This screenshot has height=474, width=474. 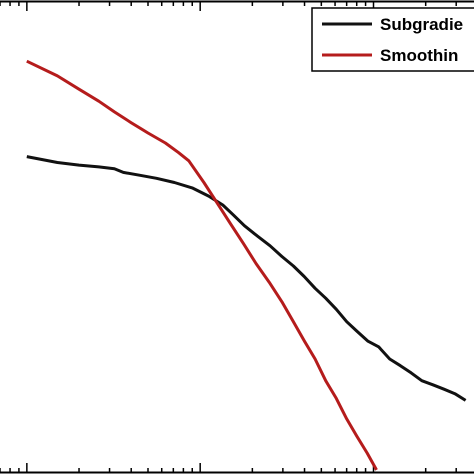 I want to click on legend: Subgradie Smoothin, so click(x=392, y=39).